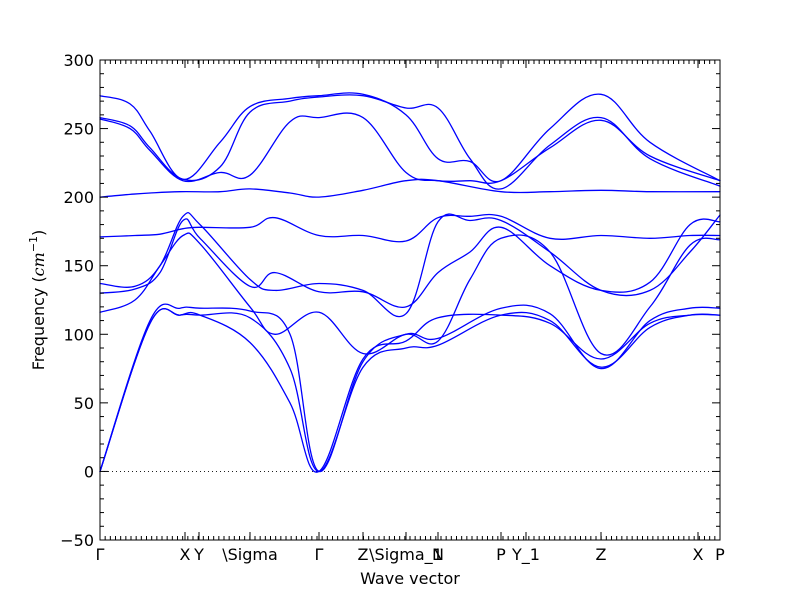  Describe the element at coordinates (78, 60) in the screenshot. I see `y-tick-label: 300` at that location.